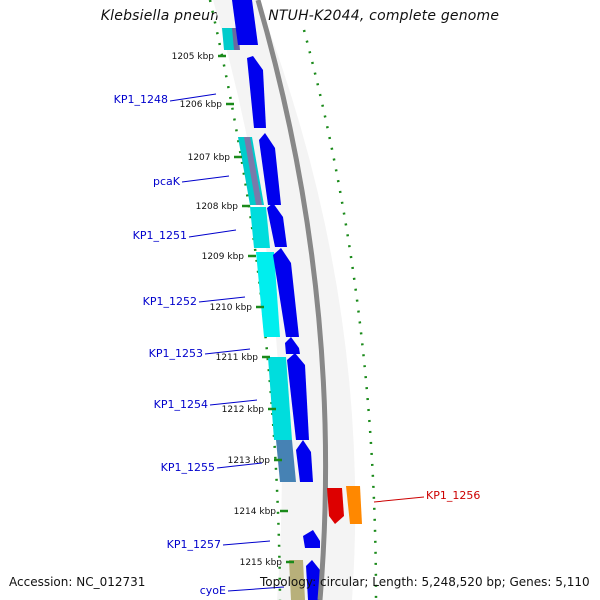 This screenshot has width=600, height=600. I want to click on tick-label: 1206 kbp, so click(201, 105).